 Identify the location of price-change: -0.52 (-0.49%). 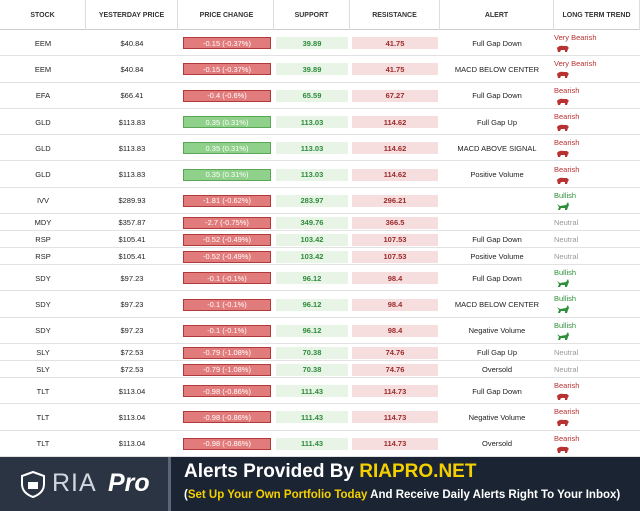
(227, 239).